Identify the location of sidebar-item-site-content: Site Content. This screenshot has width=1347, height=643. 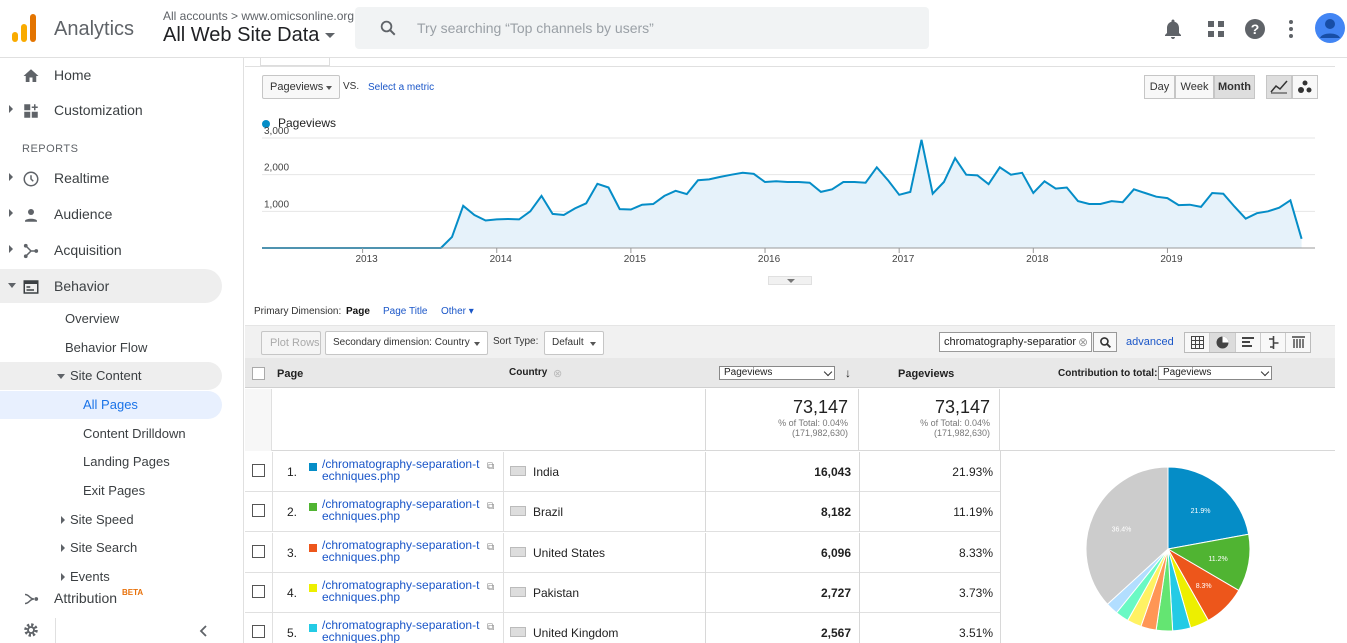
(111, 376).